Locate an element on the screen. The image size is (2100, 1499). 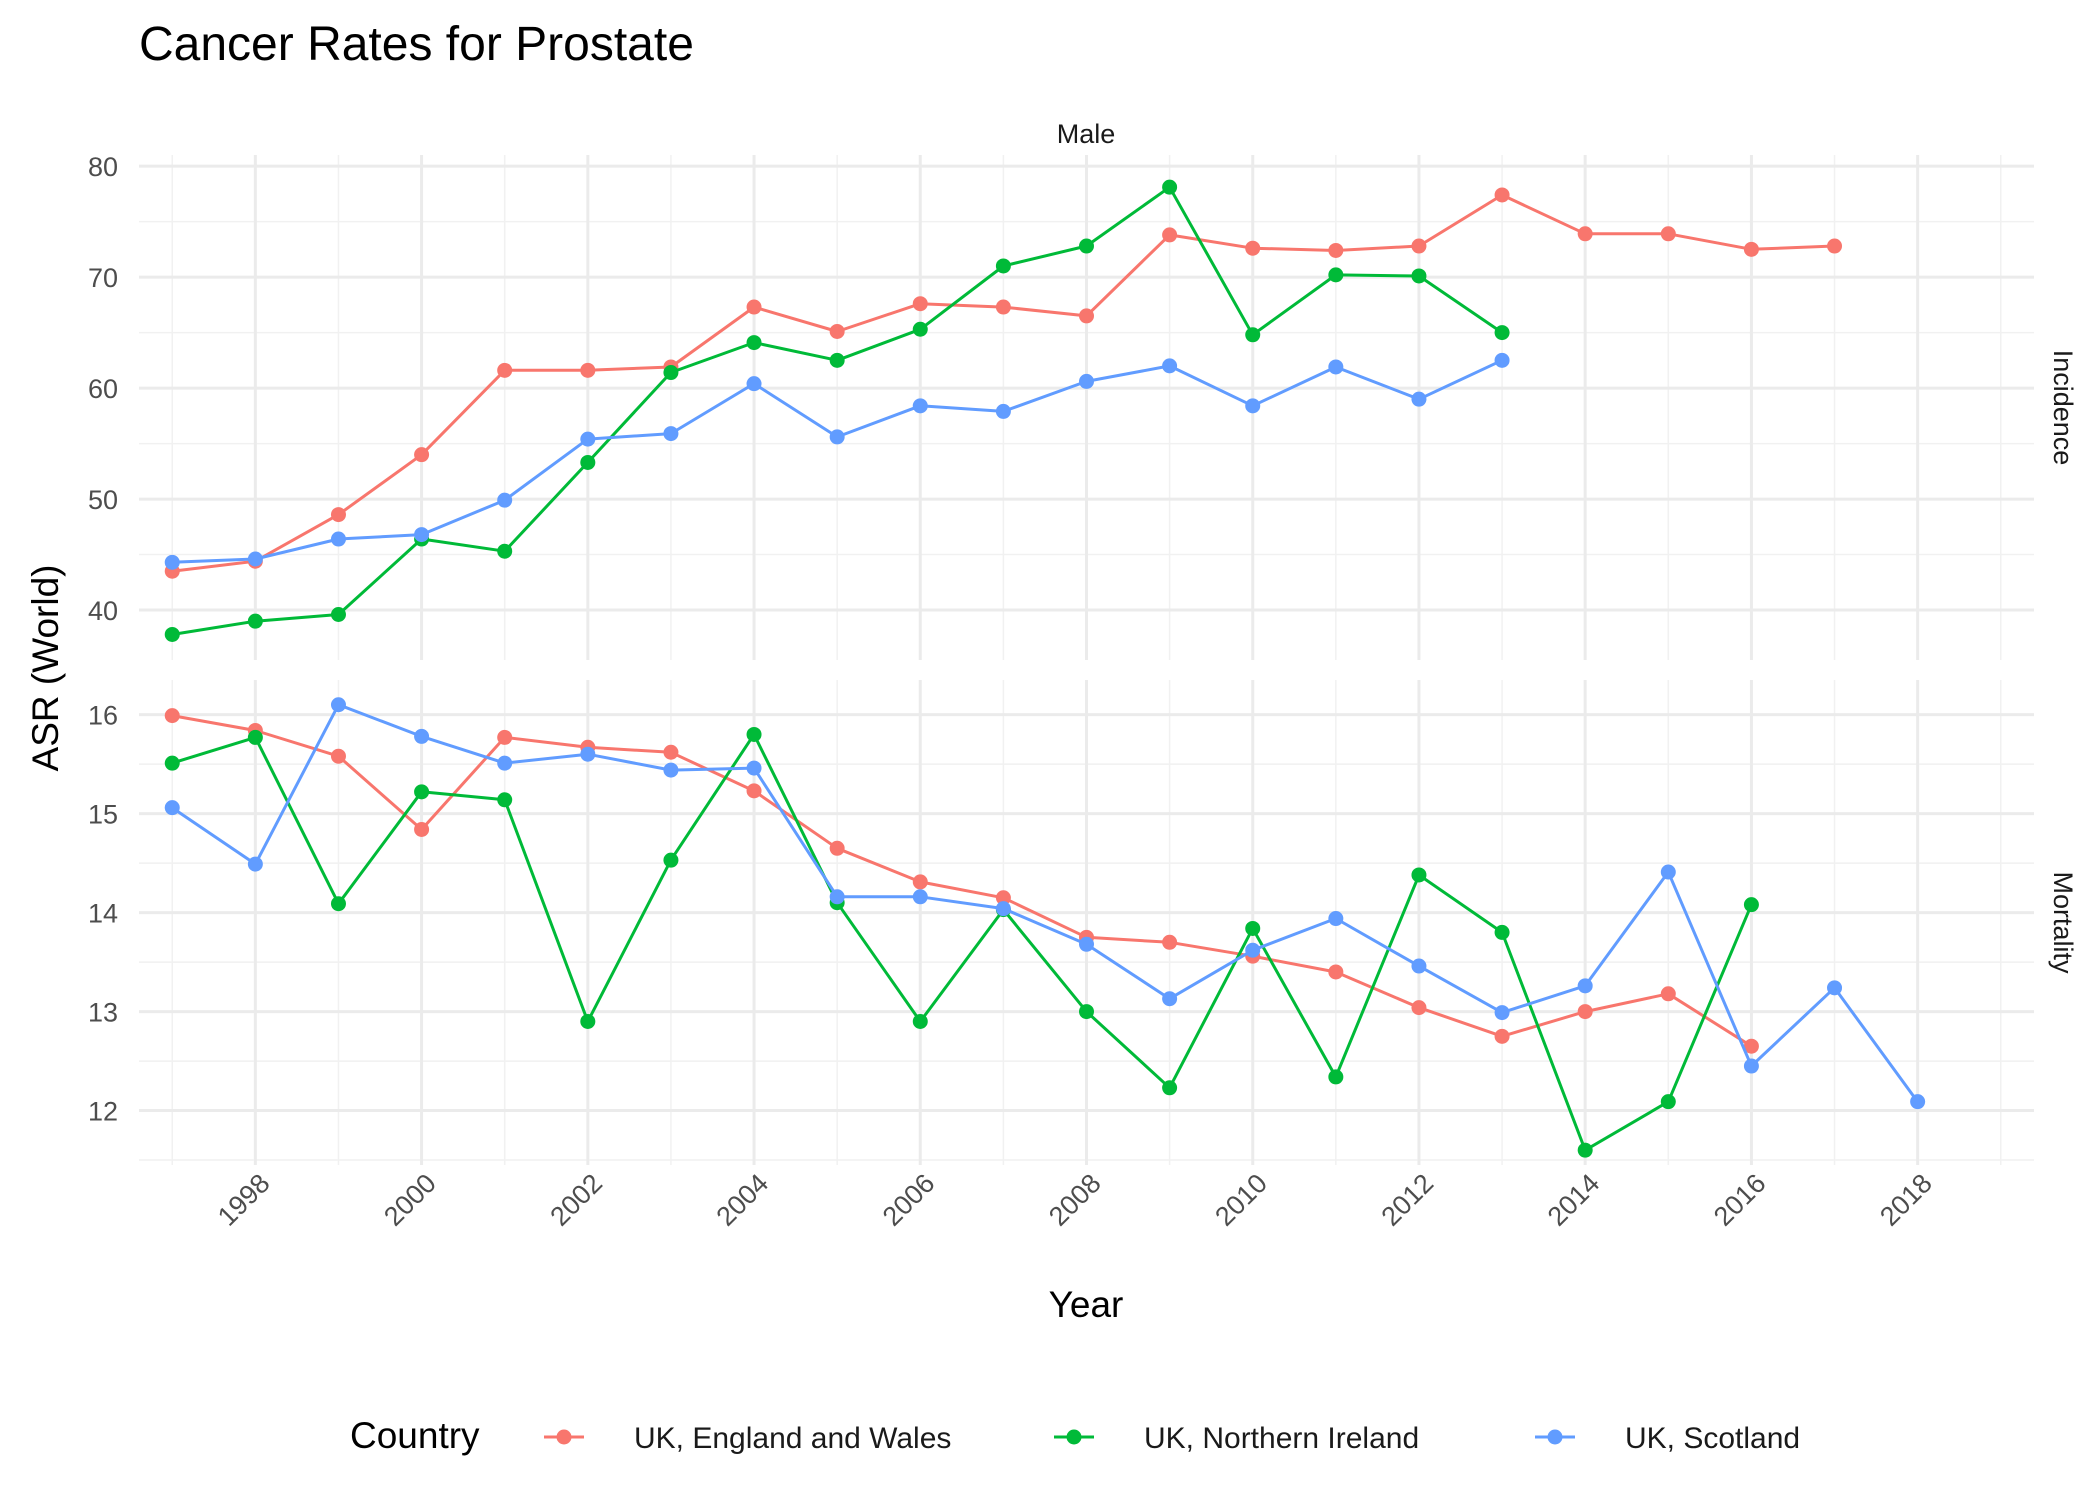
x-tick-label: 2018 is located at coordinates (1906, 1200).